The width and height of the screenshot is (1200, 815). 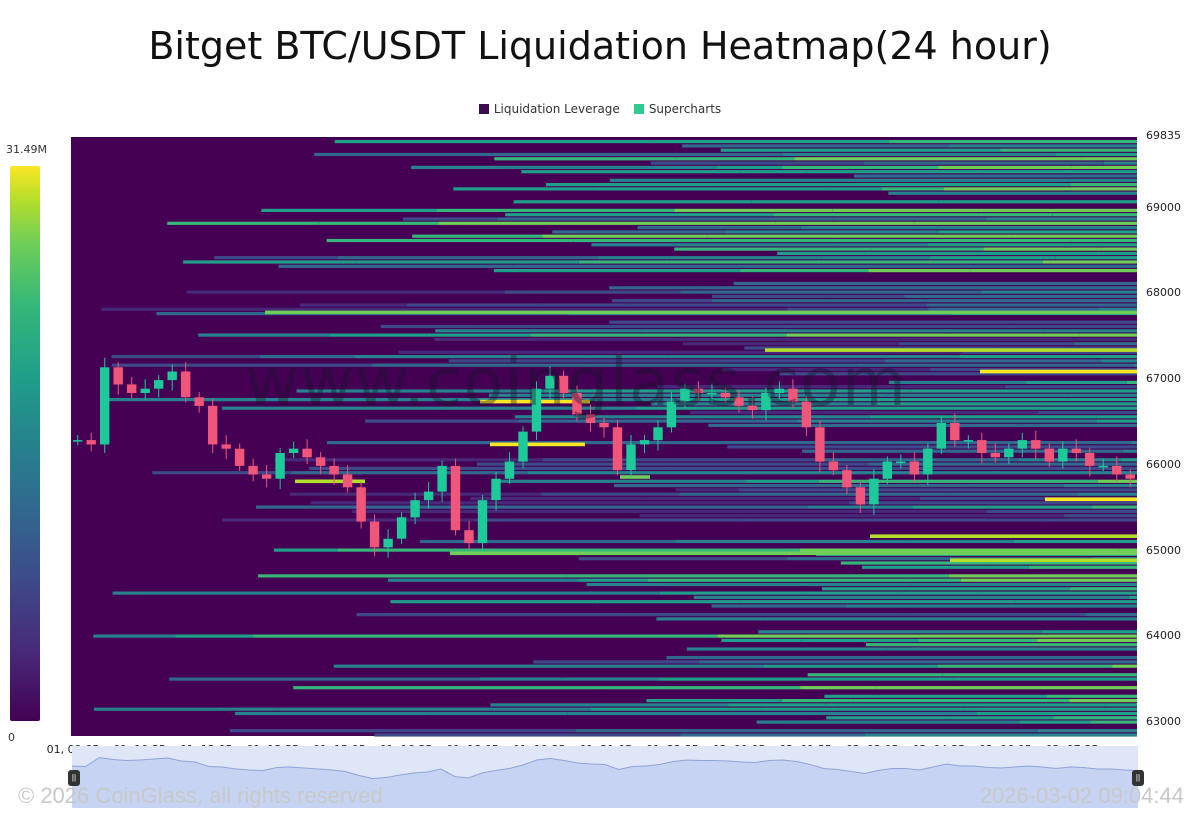 What do you see at coordinates (1138, 778) in the screenshot?
I see `navigator-right-handle: ||` at bounding box center [1138, 778].